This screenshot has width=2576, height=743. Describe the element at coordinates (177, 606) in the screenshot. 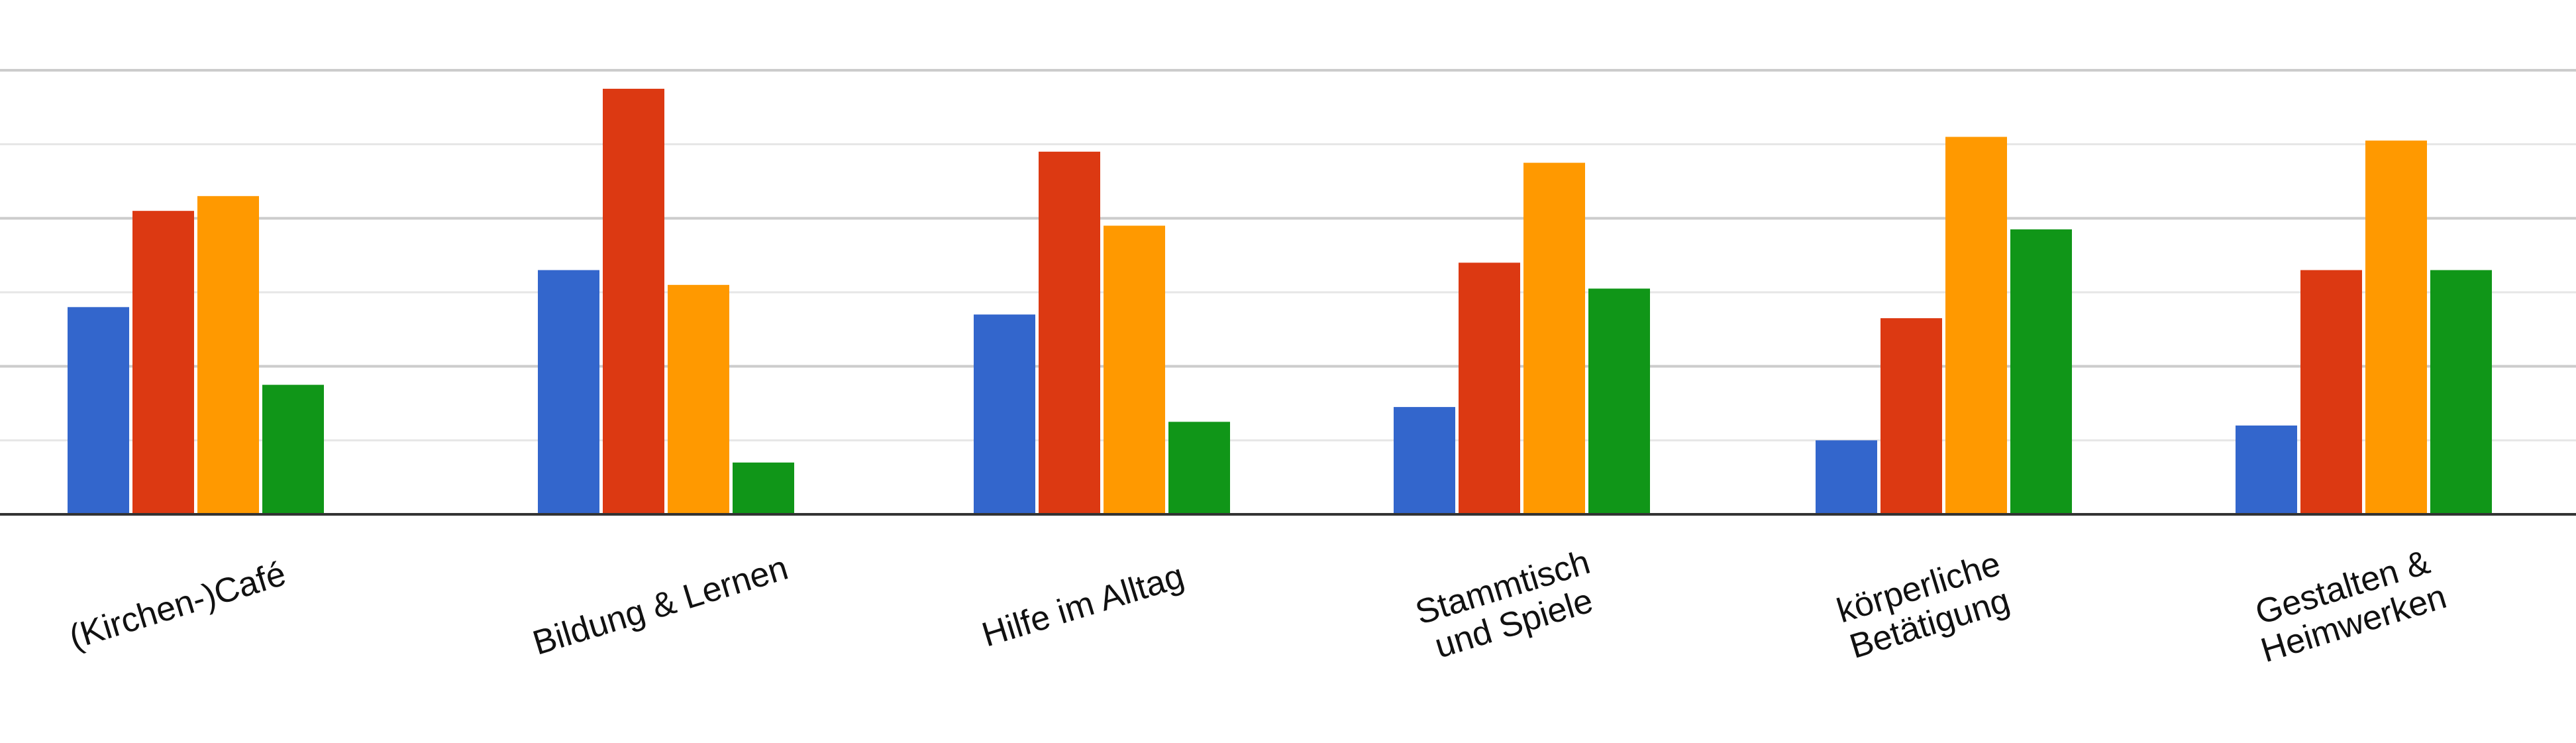

I see `x-tick-label: (Kirchen-)Café` at that location.